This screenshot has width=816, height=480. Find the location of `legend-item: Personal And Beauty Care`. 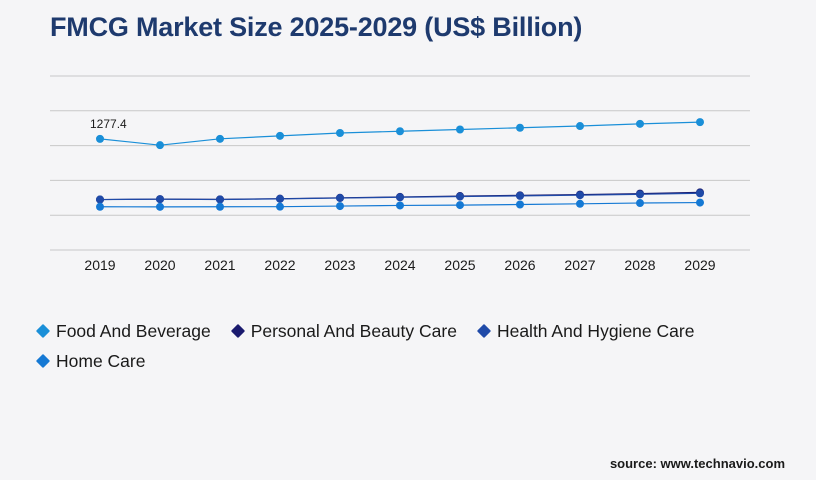

legend-item: Personal And Beauty Care is located at coordinates (343, 330).